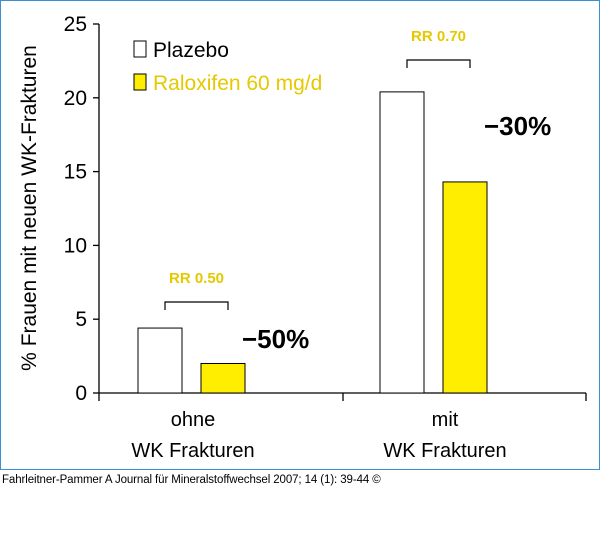  What do you see at coordinates (81, 393) in the screenshot?
I see `y-tick-label: 0` at bounding box center [81, 393].